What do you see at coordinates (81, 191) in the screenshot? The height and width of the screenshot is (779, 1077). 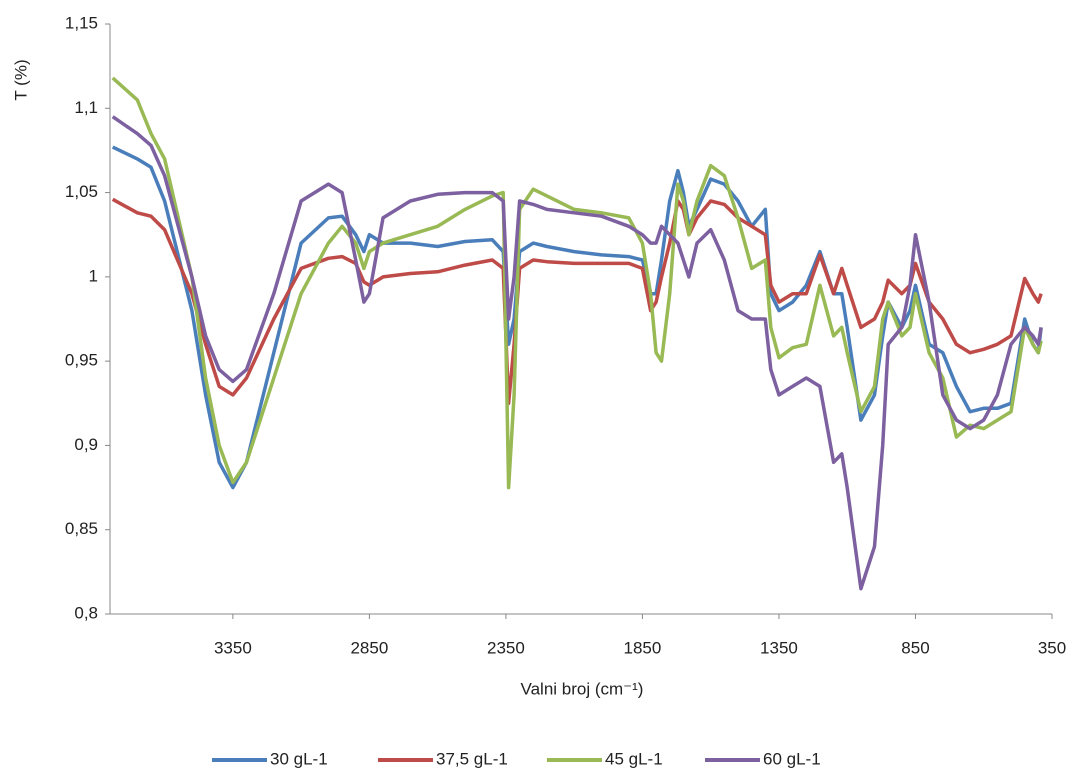 I see `y-tick-label: 1,05` at bounding box center [81, 191].